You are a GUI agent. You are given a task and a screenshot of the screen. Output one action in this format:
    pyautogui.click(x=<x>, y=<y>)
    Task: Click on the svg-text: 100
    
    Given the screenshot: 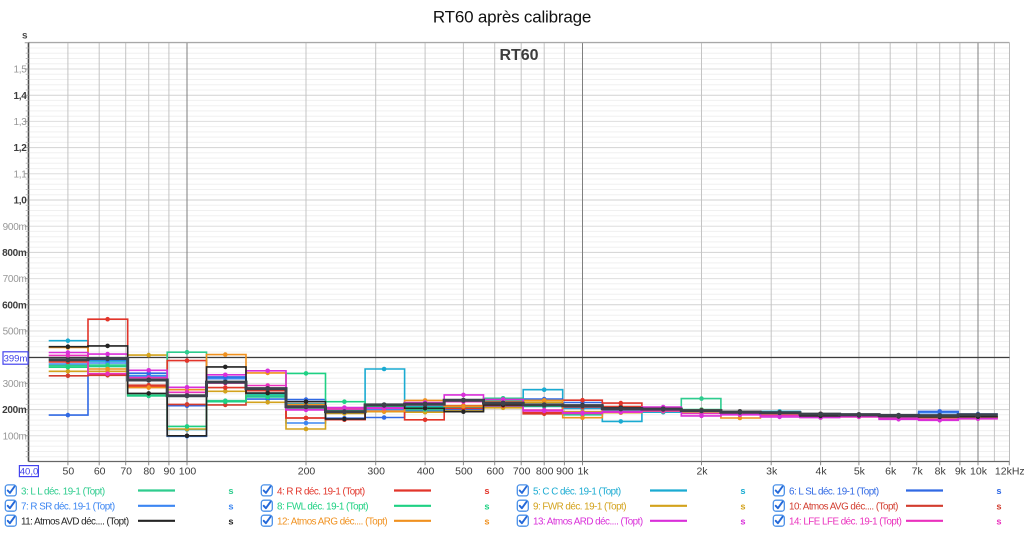 What is the action you would take?
    pyautogui.click(x=188, y=472)
    